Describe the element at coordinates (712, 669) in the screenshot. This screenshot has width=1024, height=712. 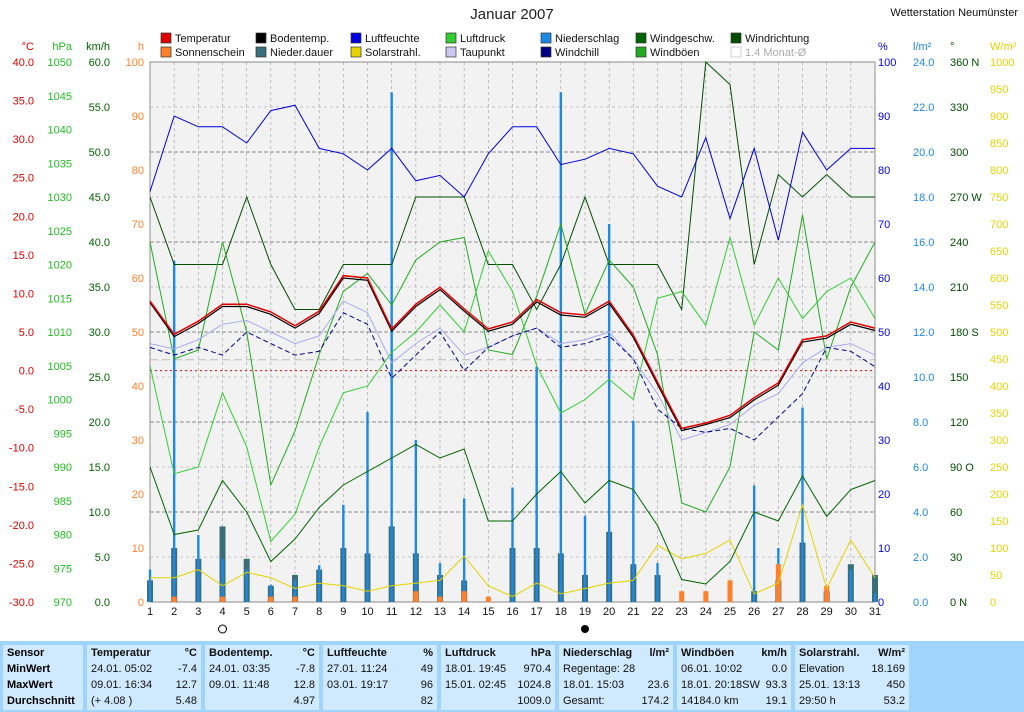
I see `cell-time: 06.01. 10:02` at that location.